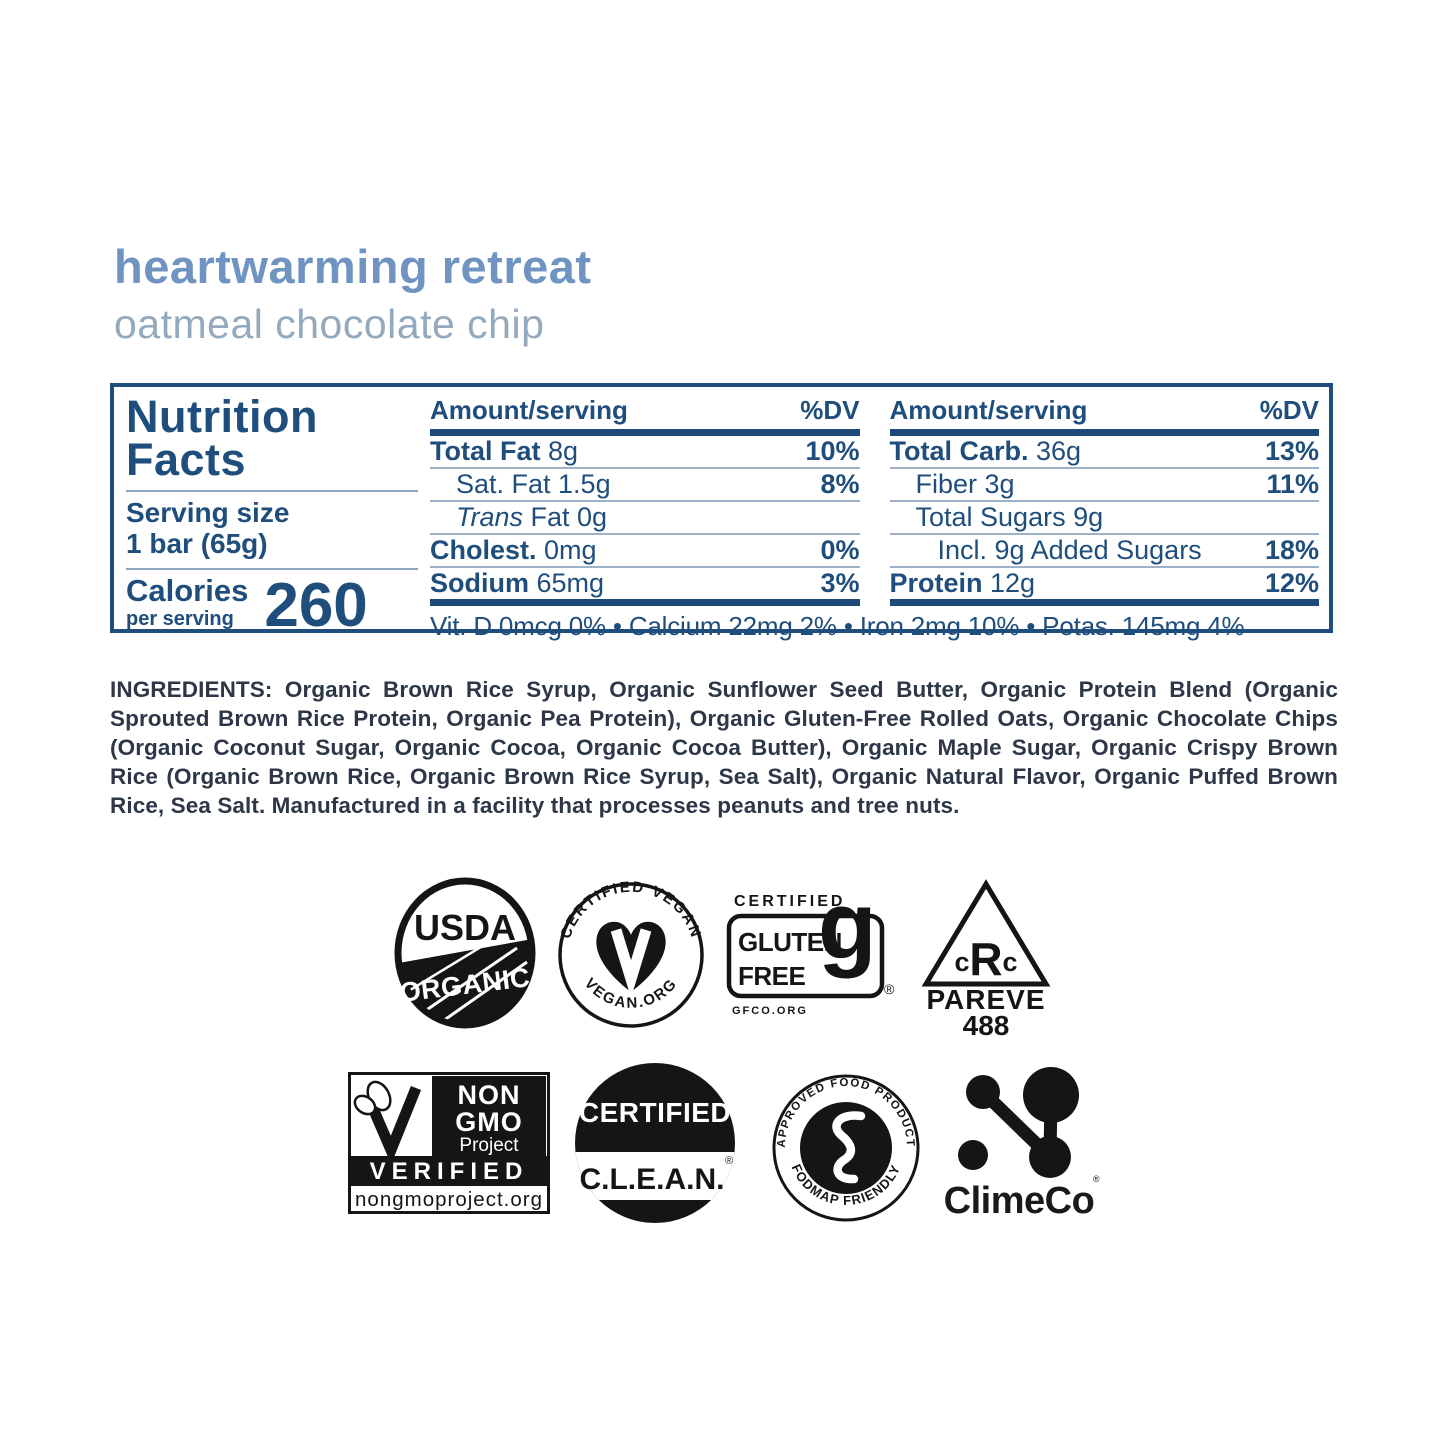 This screenshot has height=1445, width=1445. What do you see at coordinates (365, 1105) in the screenshot?
I see `nongmo-butterfly-wing` at bounding box center [365, 1105].